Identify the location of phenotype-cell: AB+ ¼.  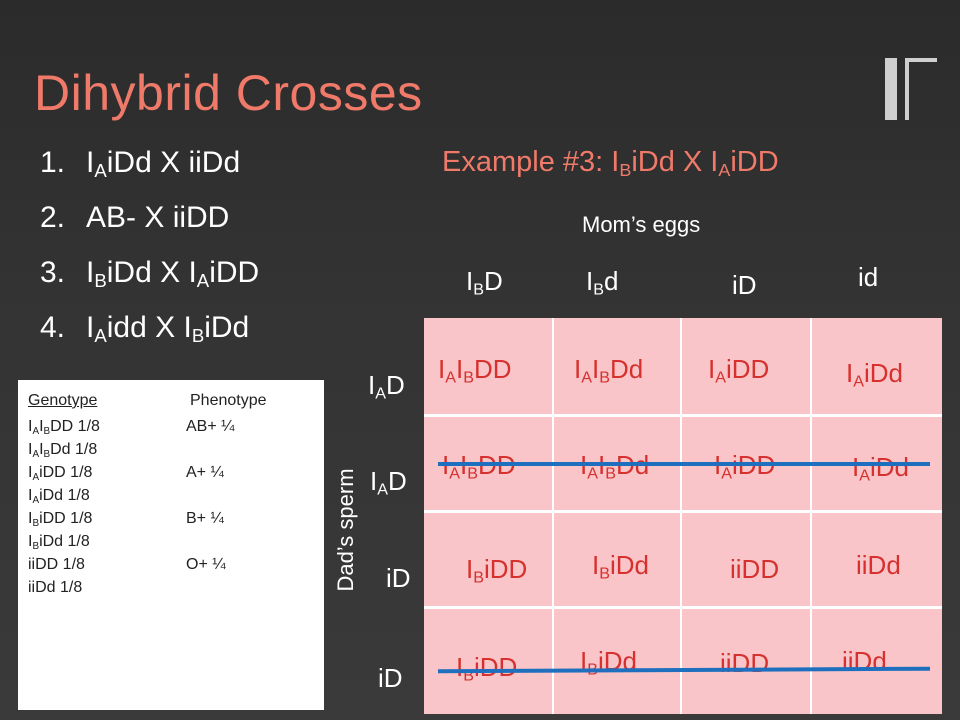
(210, 426).